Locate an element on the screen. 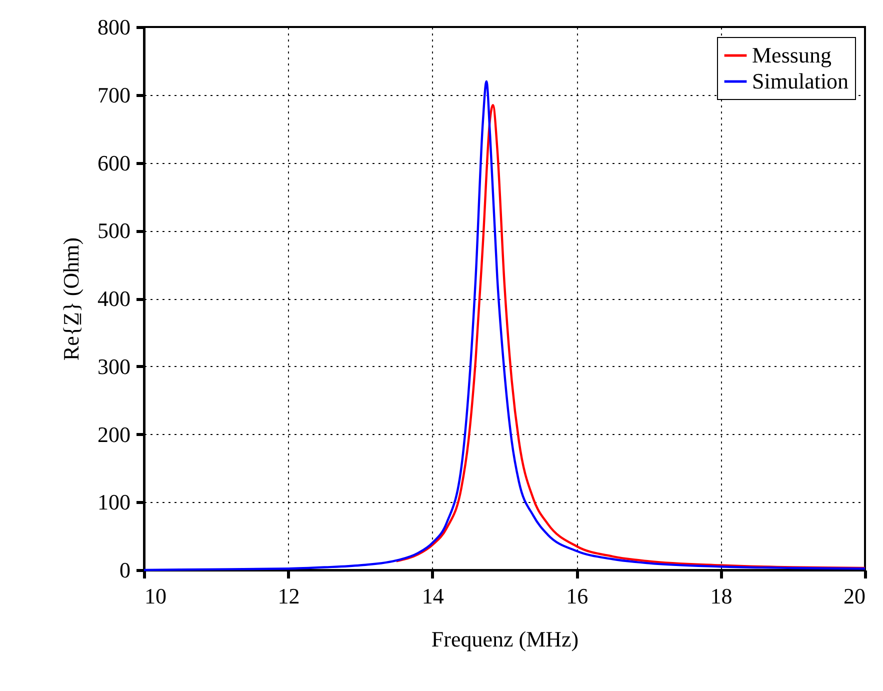 The width and height of the screenshot is (883, 691). x-tick-label: 12 is located at coordinates (289, 596).